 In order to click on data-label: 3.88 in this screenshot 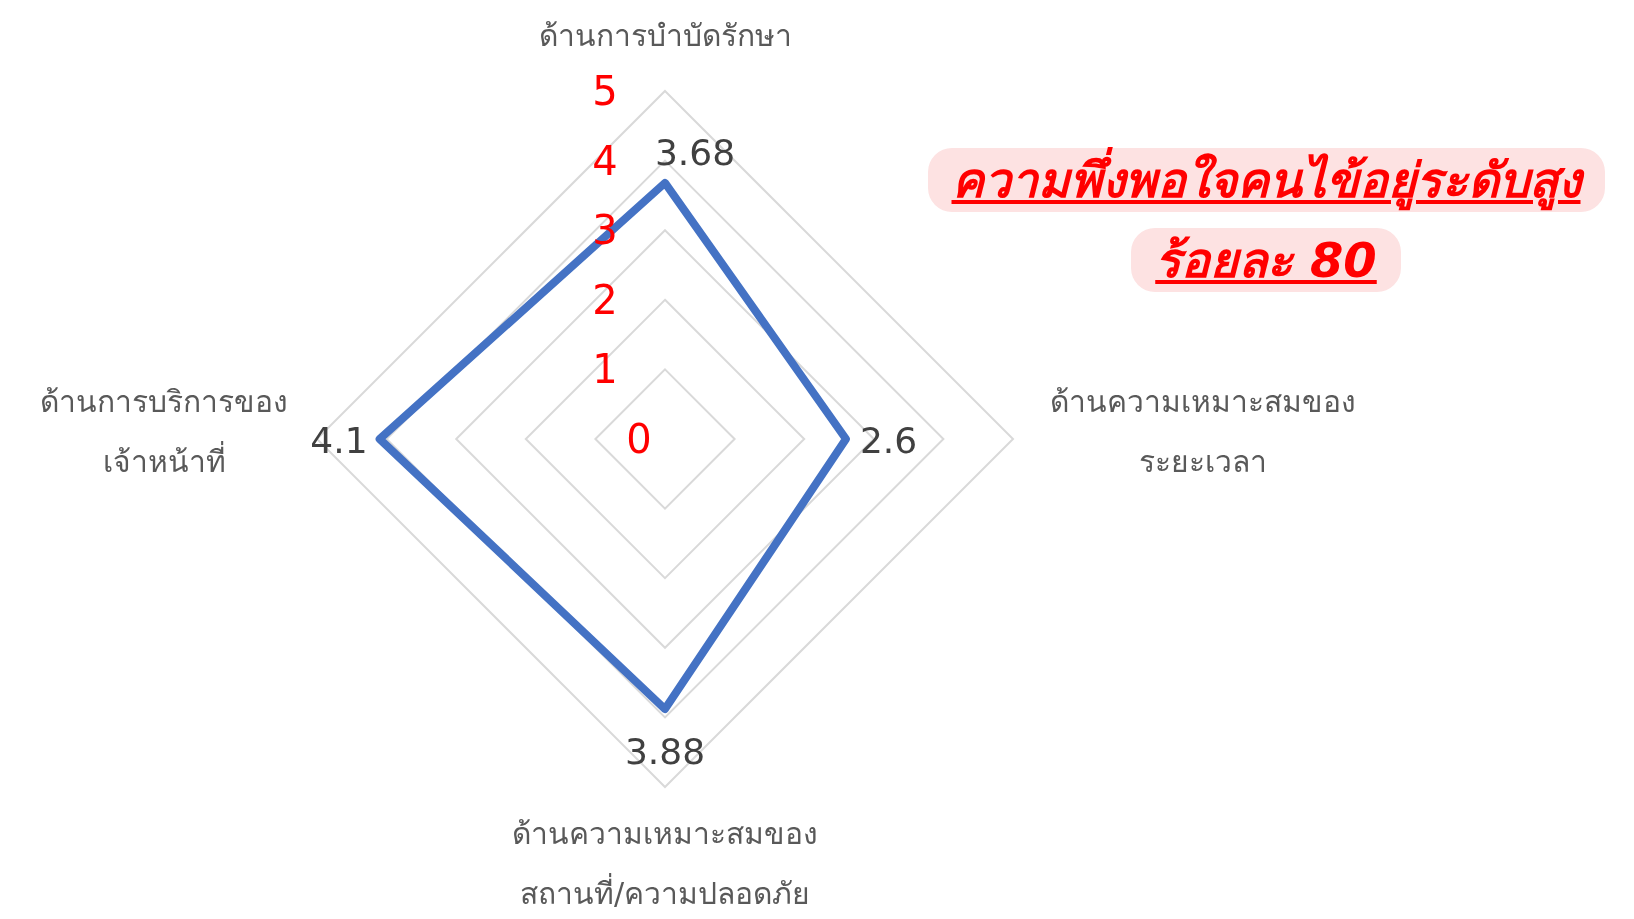, I will do `click(665, 752)`.